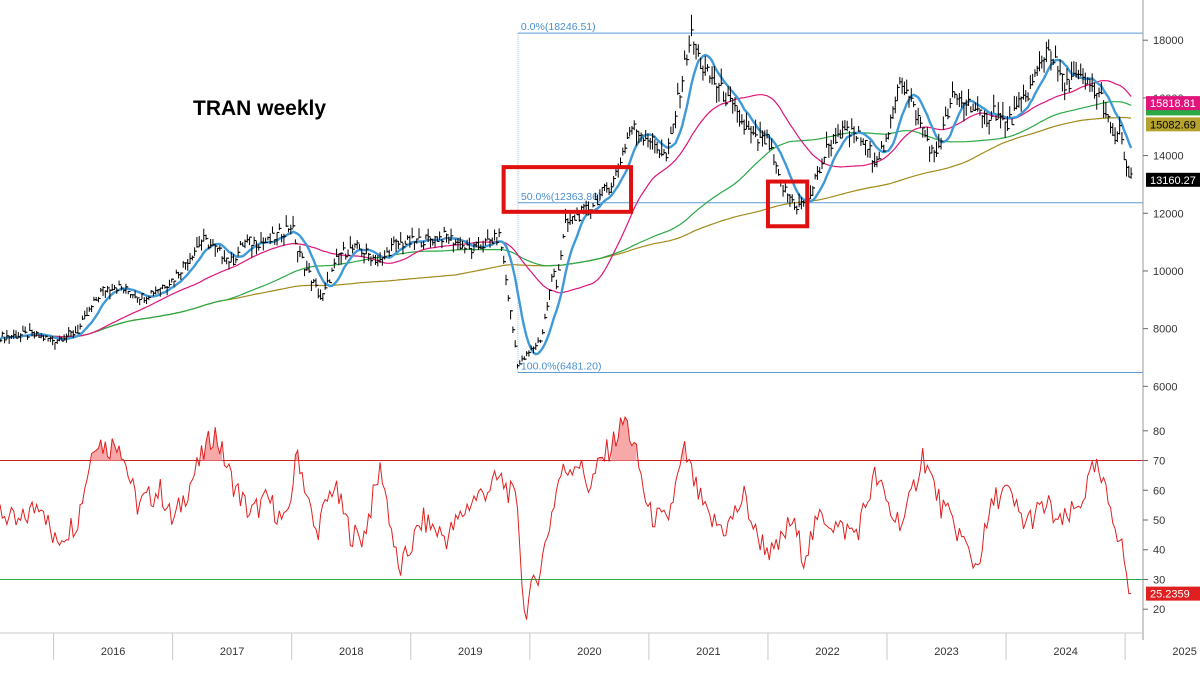  I want to click on highlight-box-2022-low, so click(787, 204).